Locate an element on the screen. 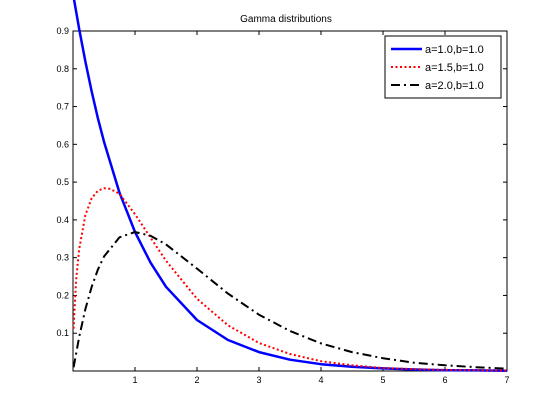 This screenshot has height=419, width=559. x-tick-label: 4 is located at coordinates (320, 380).